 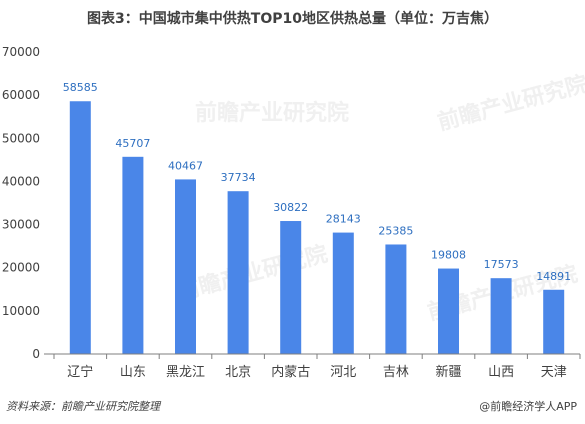 What do you see at coordinates (21, 138) in the screenshot?
I see `y-tick-label: 50000` at bounding box center [21, 138].